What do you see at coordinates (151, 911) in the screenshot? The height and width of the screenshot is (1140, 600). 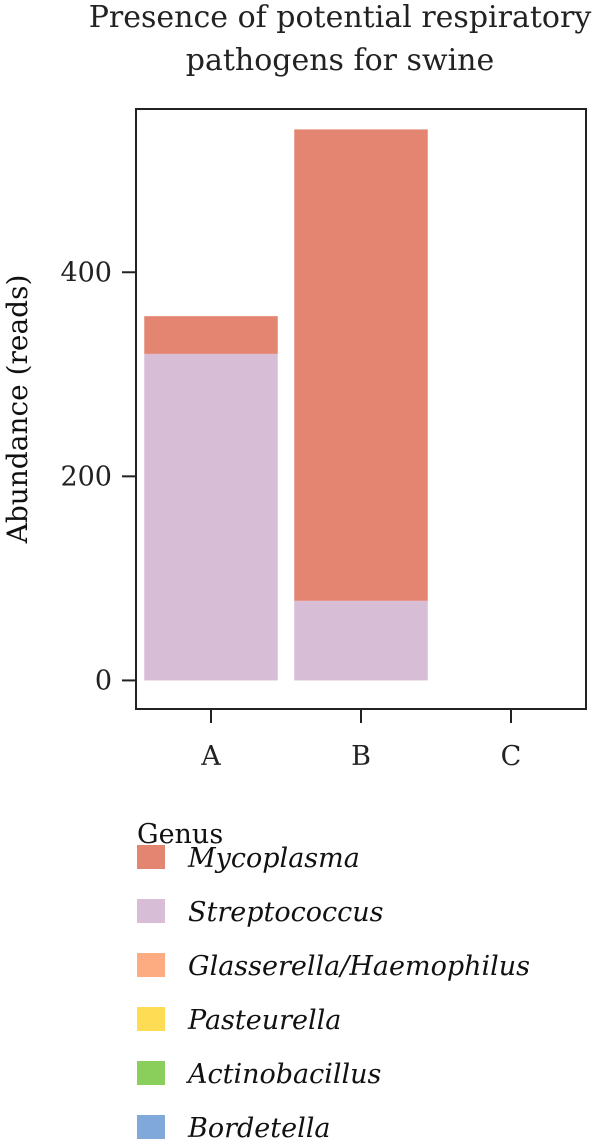 I see `legend-swatch-streptococcus` at bounding box center [151, 911].